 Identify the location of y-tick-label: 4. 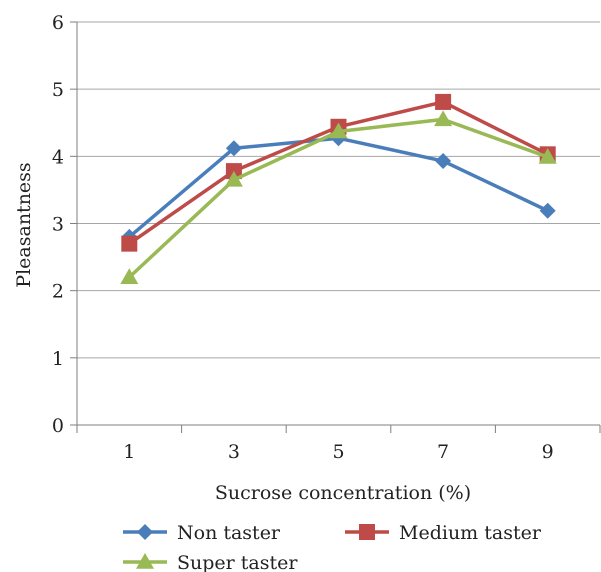
(58, 157).